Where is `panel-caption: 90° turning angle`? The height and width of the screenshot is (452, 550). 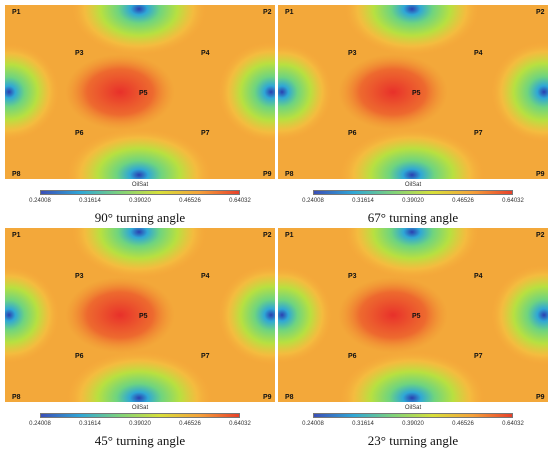 panel-caption: 90° turning angle is located at coordinates (140, 217).